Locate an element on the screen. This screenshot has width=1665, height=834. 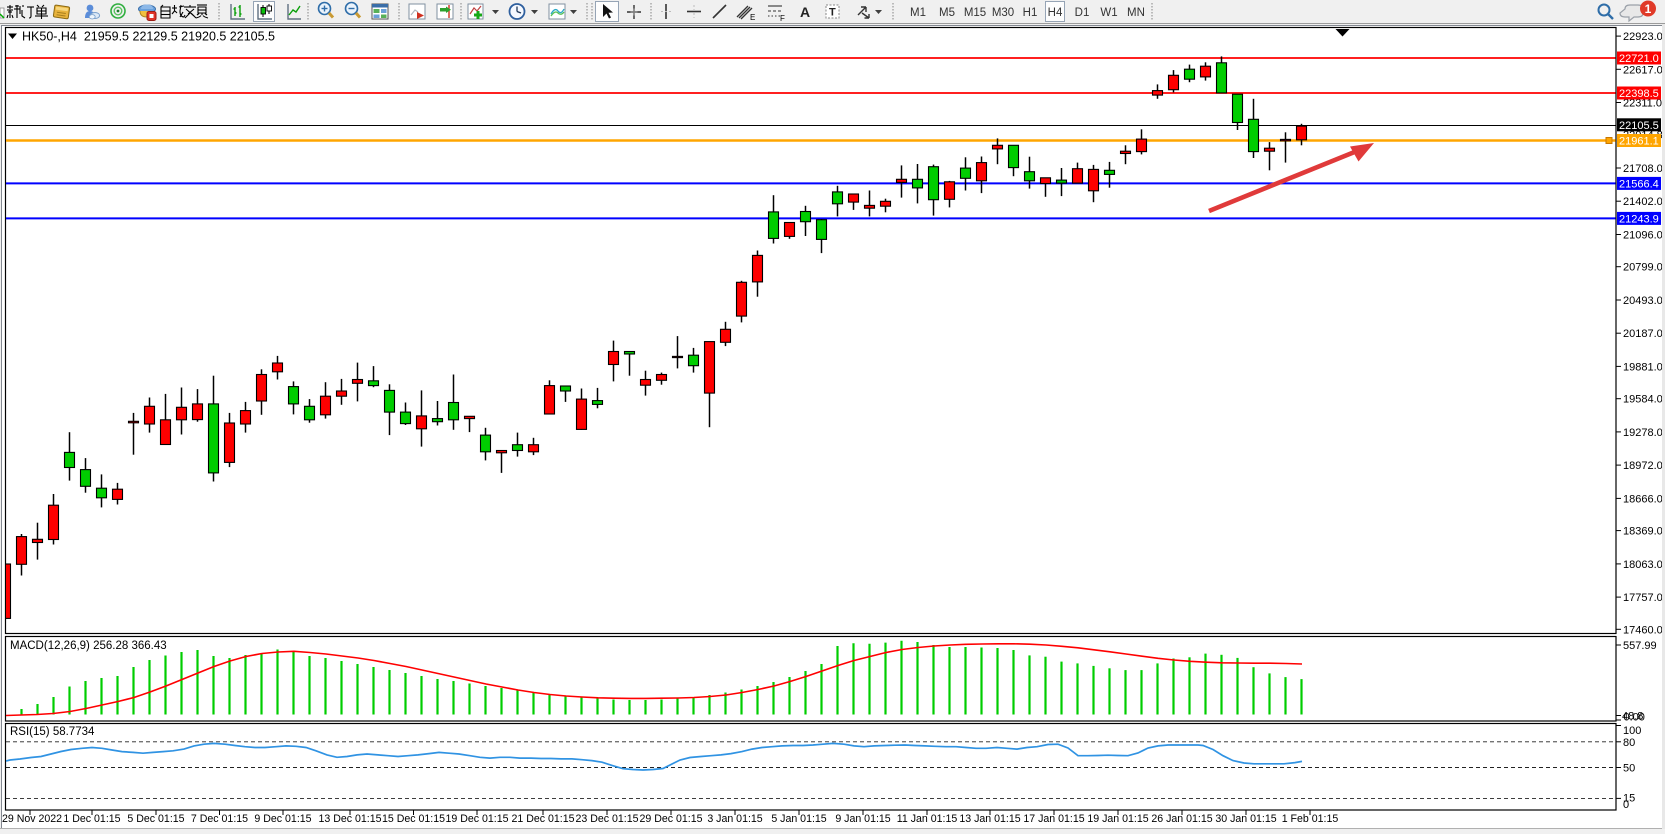
svg-text: W1 is located at coordinates (1108, 13).